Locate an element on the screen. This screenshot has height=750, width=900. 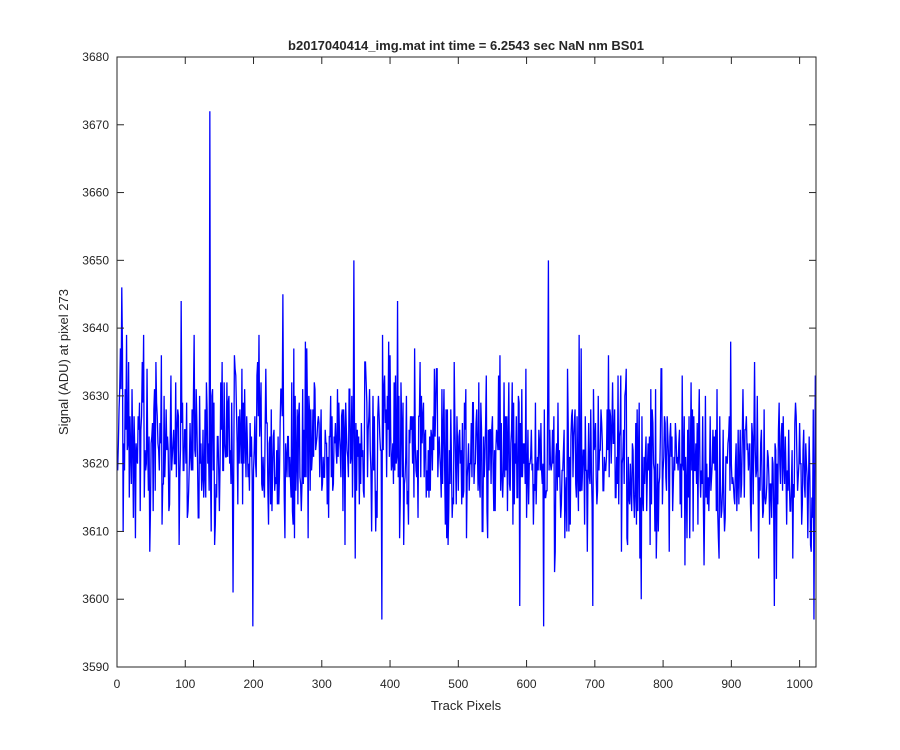
y-tick-label: 3620 is located at coordinates (95, 464).